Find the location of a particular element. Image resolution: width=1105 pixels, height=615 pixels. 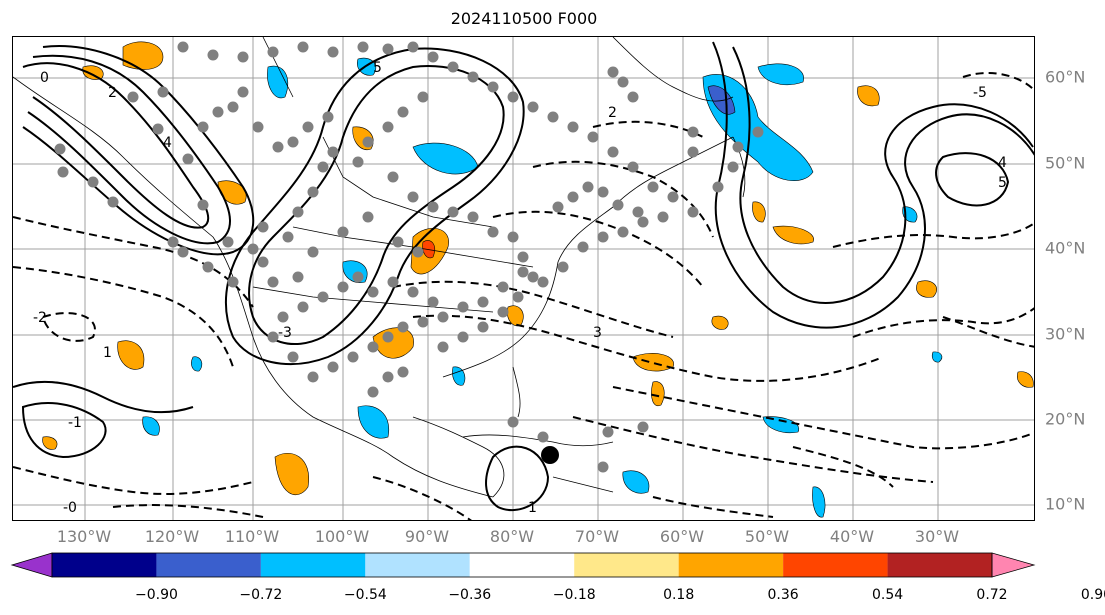

contour-label: -5 is located at coordinates (980, 93).